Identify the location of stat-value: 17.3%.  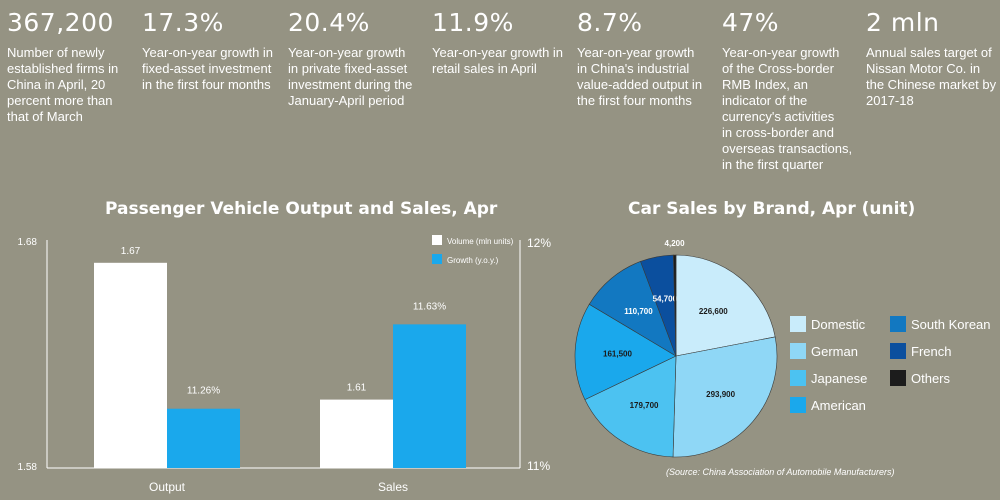
(183, 22).